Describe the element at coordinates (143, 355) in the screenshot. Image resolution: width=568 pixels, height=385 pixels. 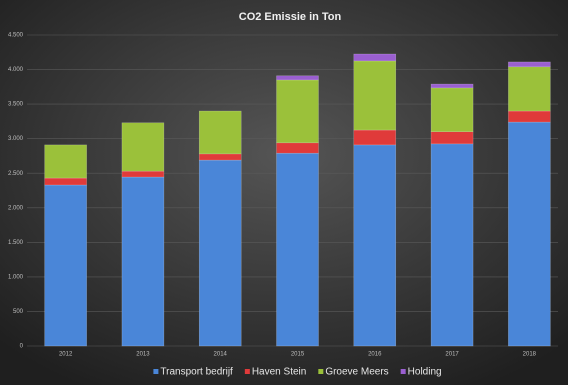
I see `x-tick-label: 2013` at that location.